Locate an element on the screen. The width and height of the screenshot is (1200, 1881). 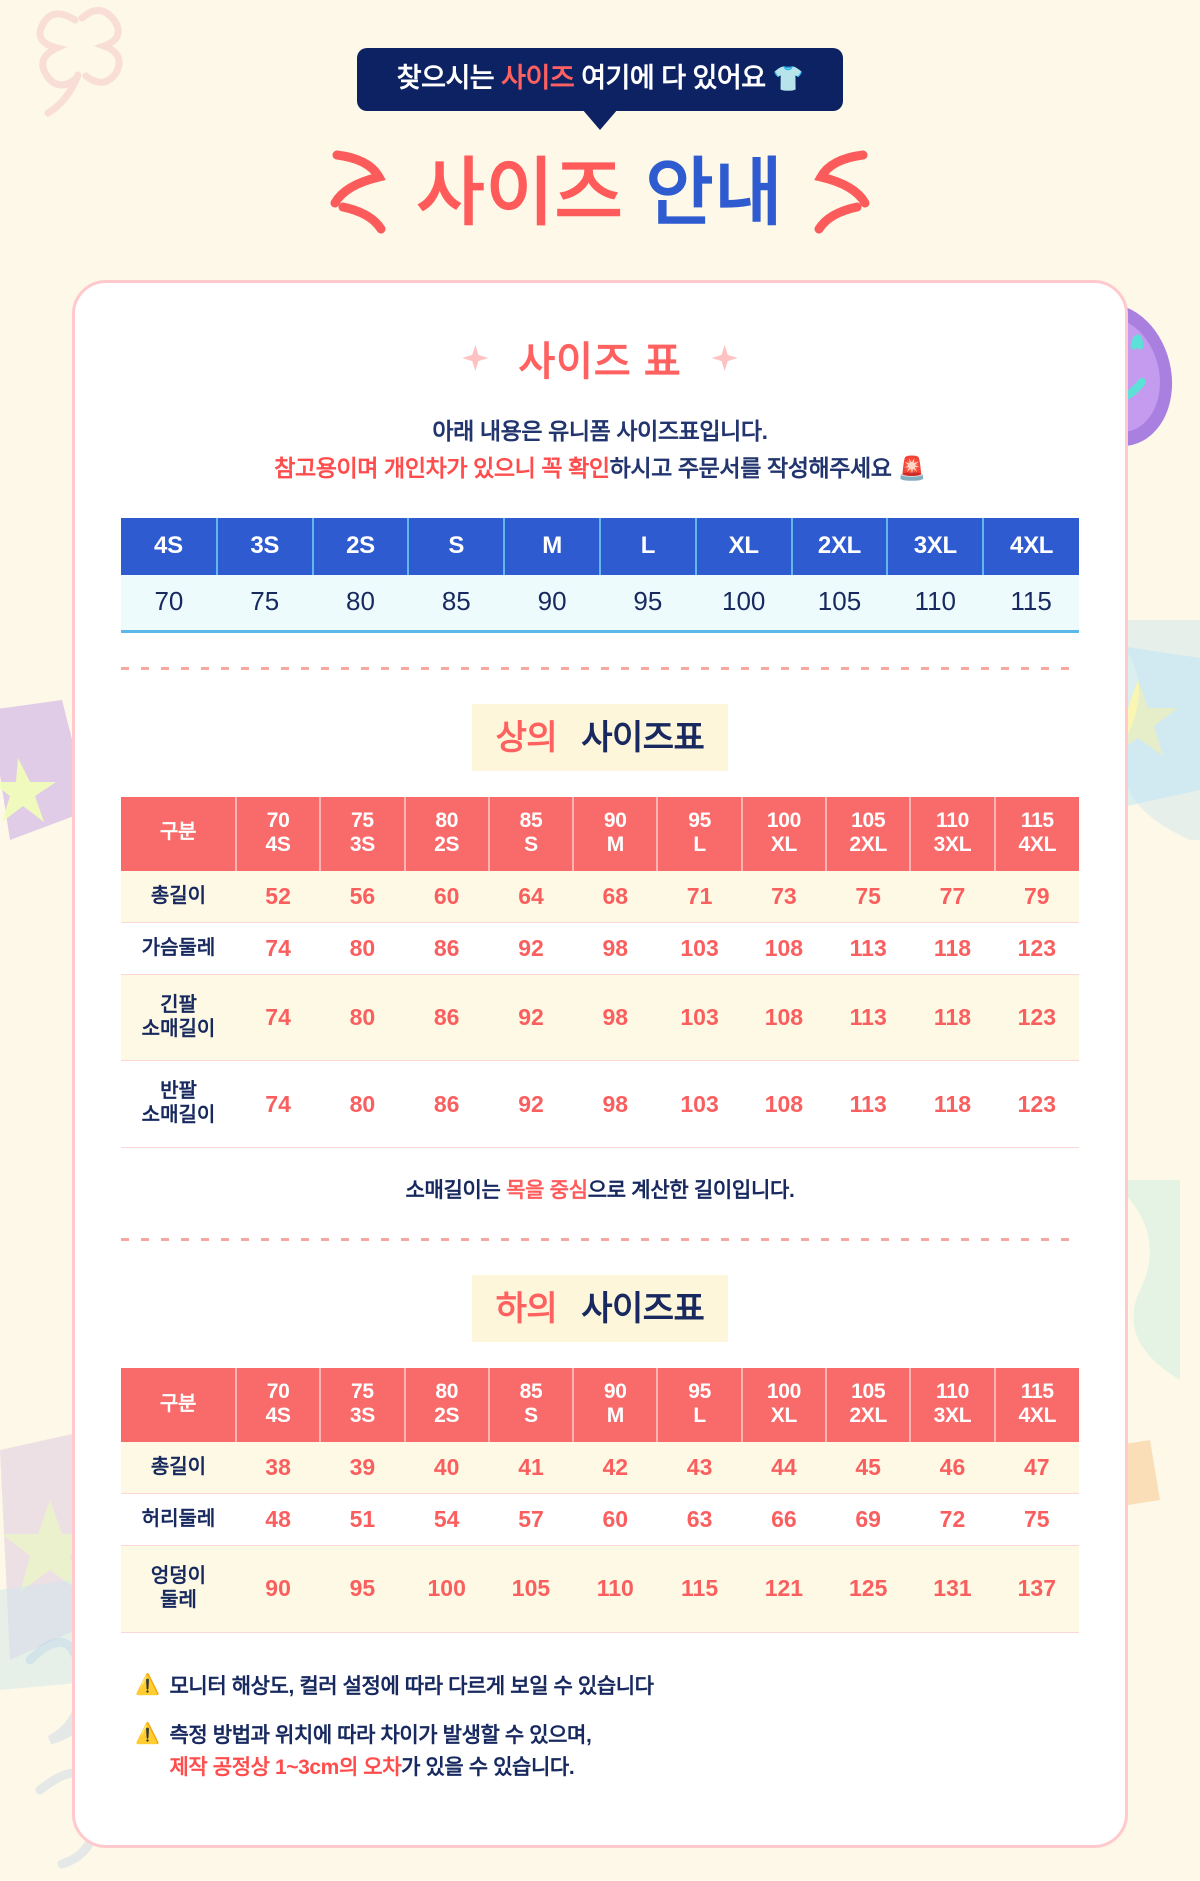
bottom-cell-1-1: 51 is located at coordinates (362, 1520).